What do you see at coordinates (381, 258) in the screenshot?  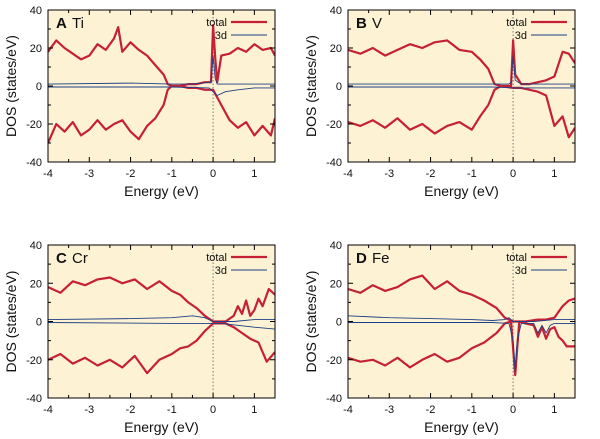 I see `panel-element: Fe` at bounding box center [381, 258].